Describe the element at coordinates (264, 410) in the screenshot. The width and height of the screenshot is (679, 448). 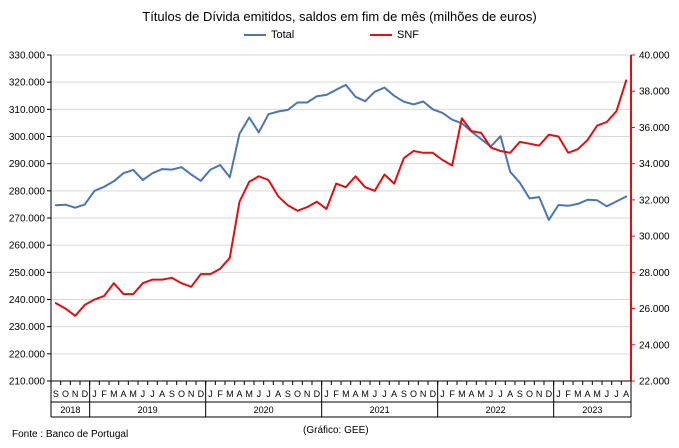
I see `year-label: 2020` at that location.